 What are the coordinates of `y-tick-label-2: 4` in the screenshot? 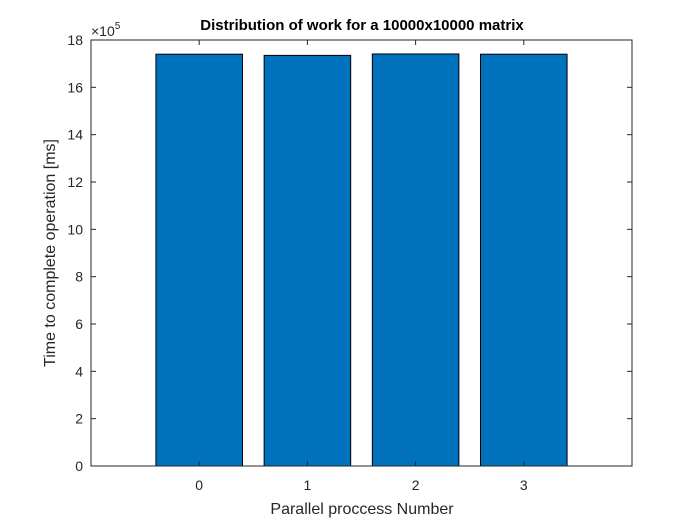 It's located at (79, 371).